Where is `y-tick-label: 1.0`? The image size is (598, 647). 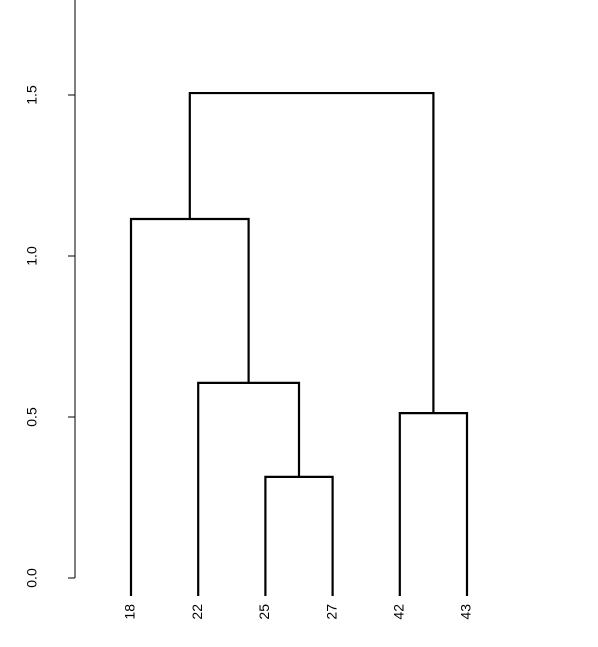
y-tick-label: 1.0 is located at coordinates (32, 256).